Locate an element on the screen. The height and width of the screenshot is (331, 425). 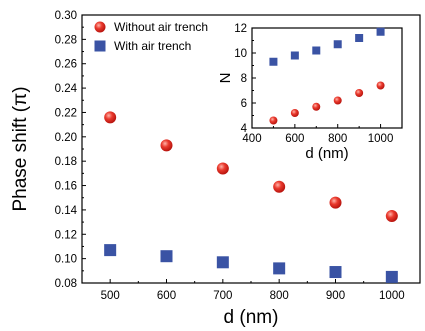
legend-item: With air trench is located at coordinates (142, 46).